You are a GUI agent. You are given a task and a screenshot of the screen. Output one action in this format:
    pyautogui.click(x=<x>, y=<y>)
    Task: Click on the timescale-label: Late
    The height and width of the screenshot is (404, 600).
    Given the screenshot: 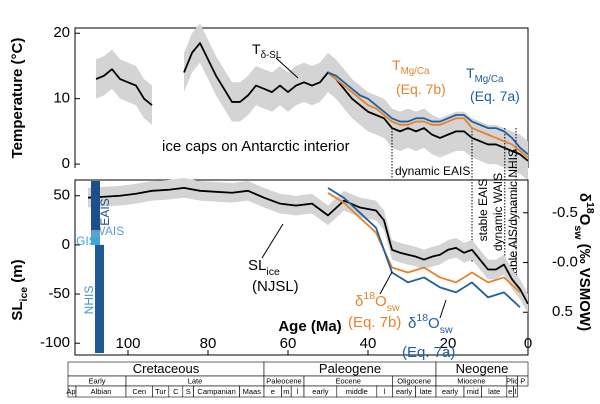 What is the action you would take?
    pyautogui.click(x=195, y=380)
    